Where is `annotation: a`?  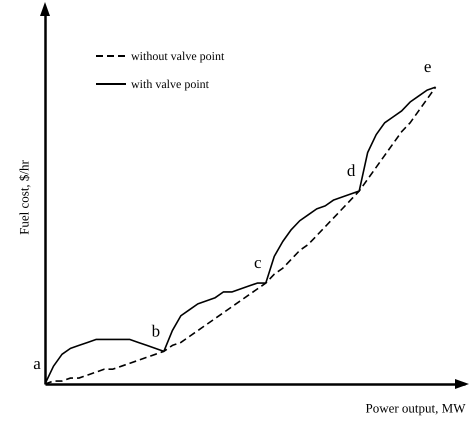 annotation: a is located at coordinates (37, 363).